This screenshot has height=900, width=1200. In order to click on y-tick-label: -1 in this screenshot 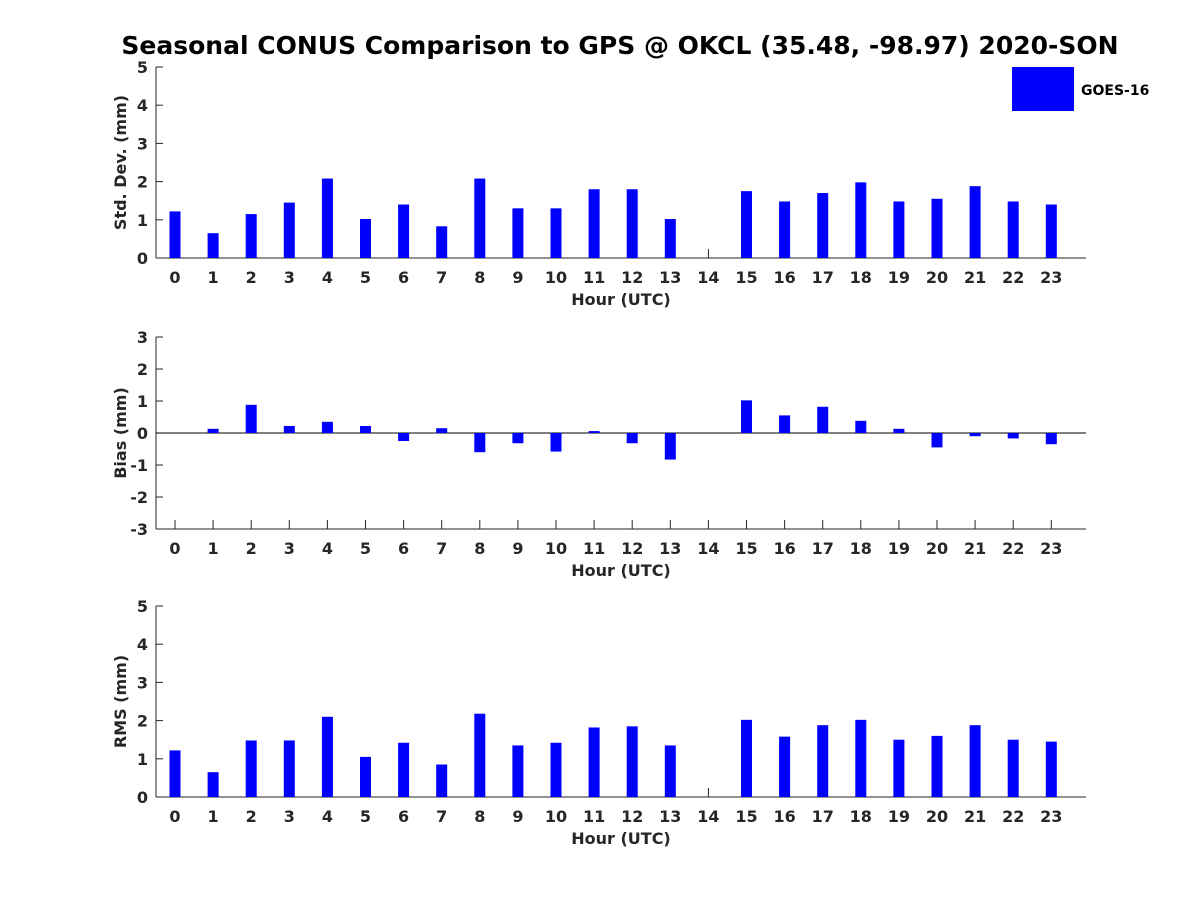, I will do `click(139, 465)`.